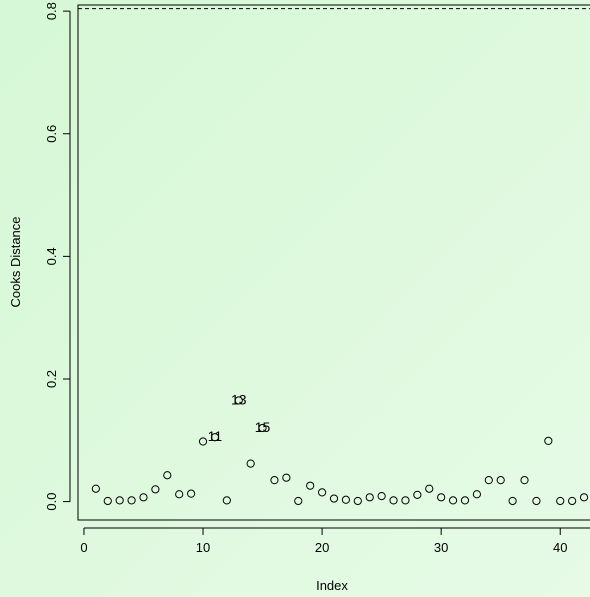 Image resolution: width=590 pixels, height=597 pixels. I want to click on x-tick-label: 10, so click(203, 547).